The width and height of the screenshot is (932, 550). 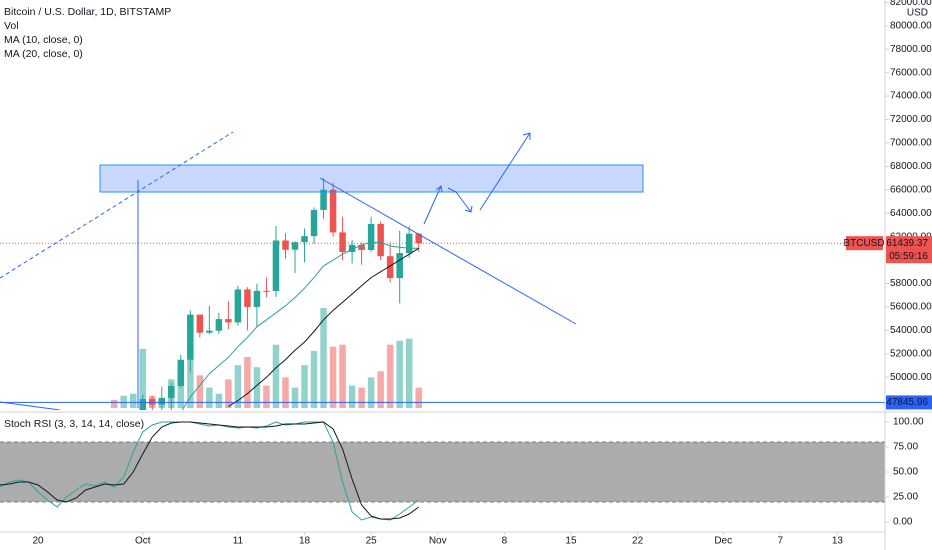 I want to click on x-tick-label: 22, so click(x=638, y=541).